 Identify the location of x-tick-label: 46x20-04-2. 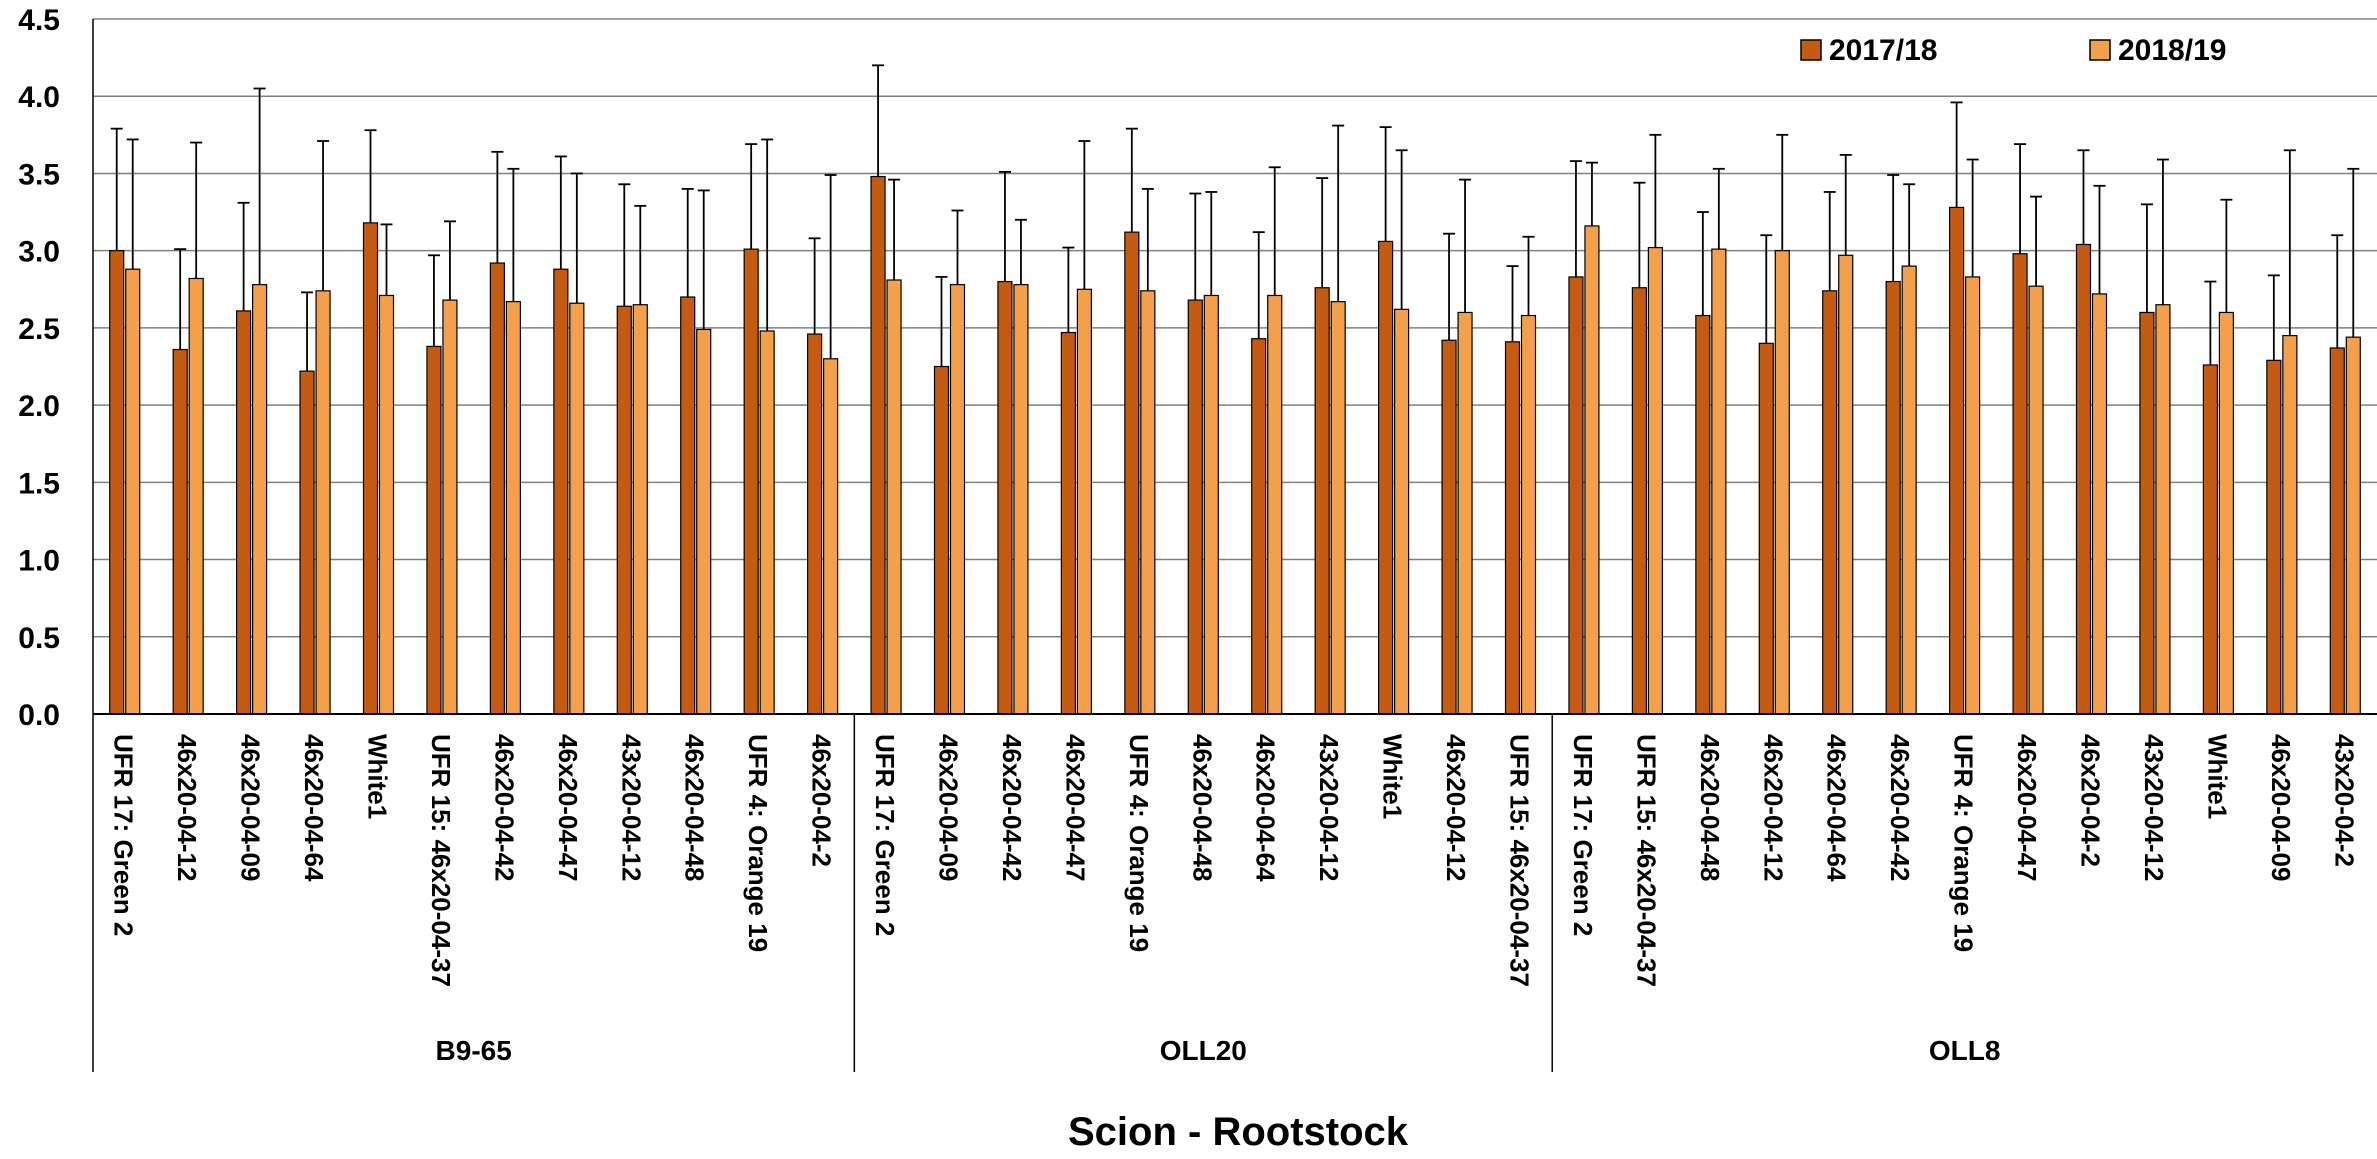
(822, 800).